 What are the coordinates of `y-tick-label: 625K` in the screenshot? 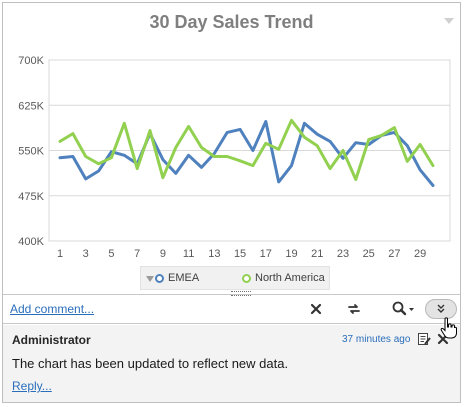 It's located at (31, 106).